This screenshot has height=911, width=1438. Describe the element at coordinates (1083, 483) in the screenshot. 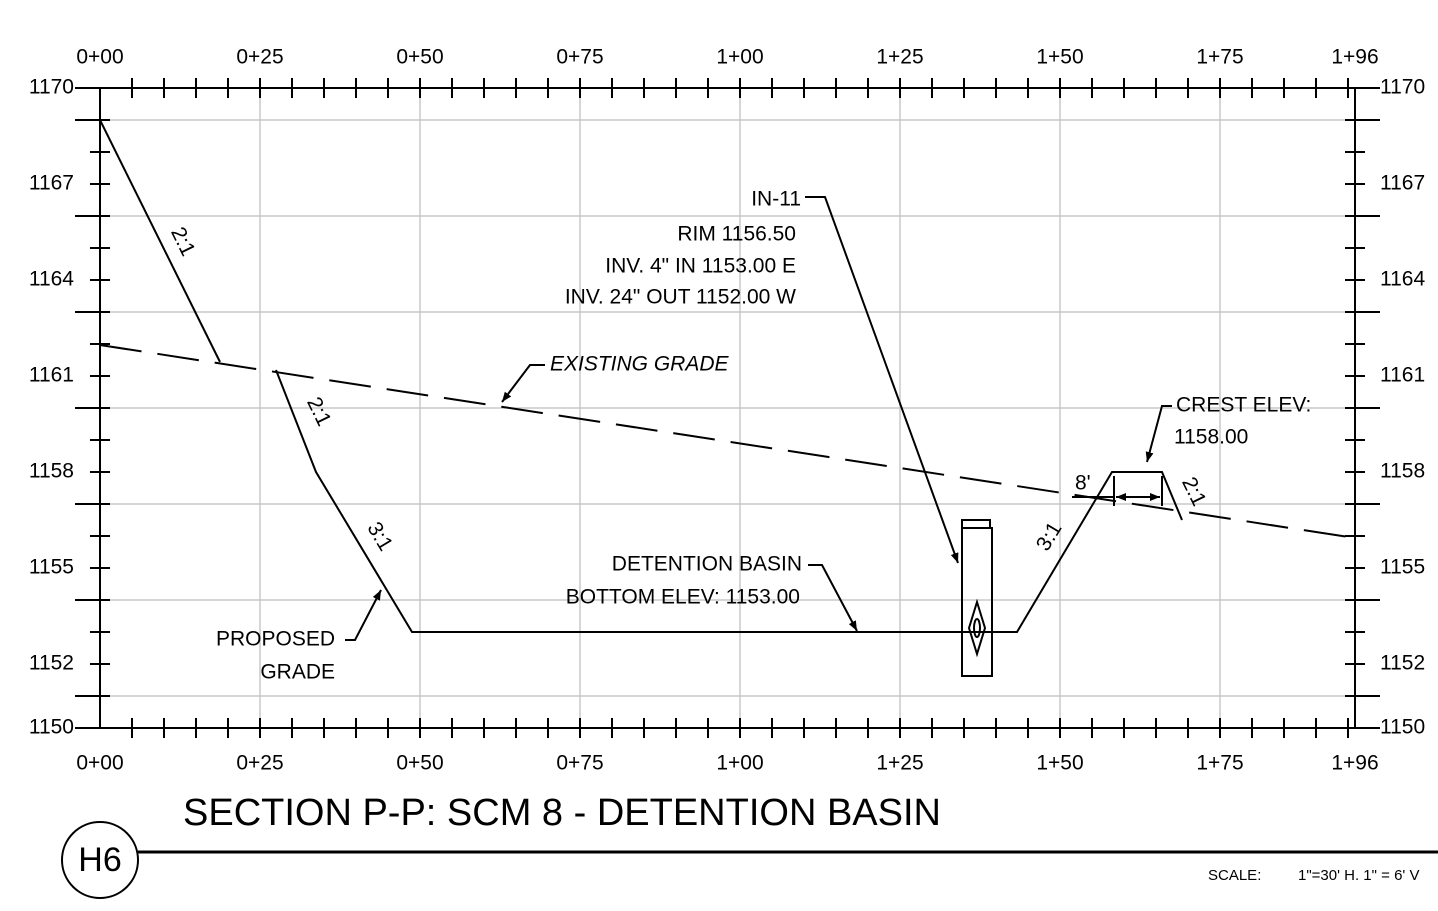

I see `dimension-label: 8'` at that location.